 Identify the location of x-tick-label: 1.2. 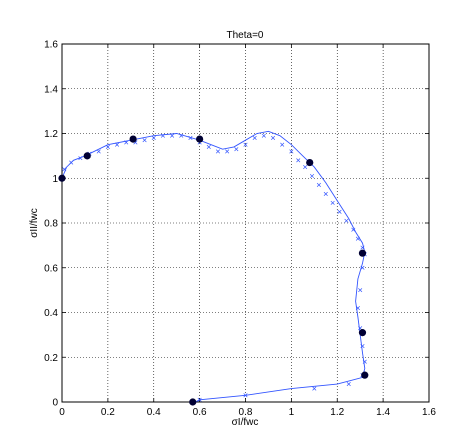
(337, 412).